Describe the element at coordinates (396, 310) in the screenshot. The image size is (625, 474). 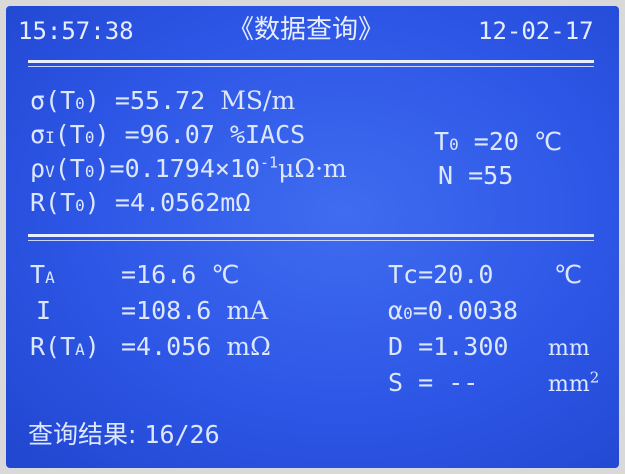
I see `alpha-label: α` at that location.